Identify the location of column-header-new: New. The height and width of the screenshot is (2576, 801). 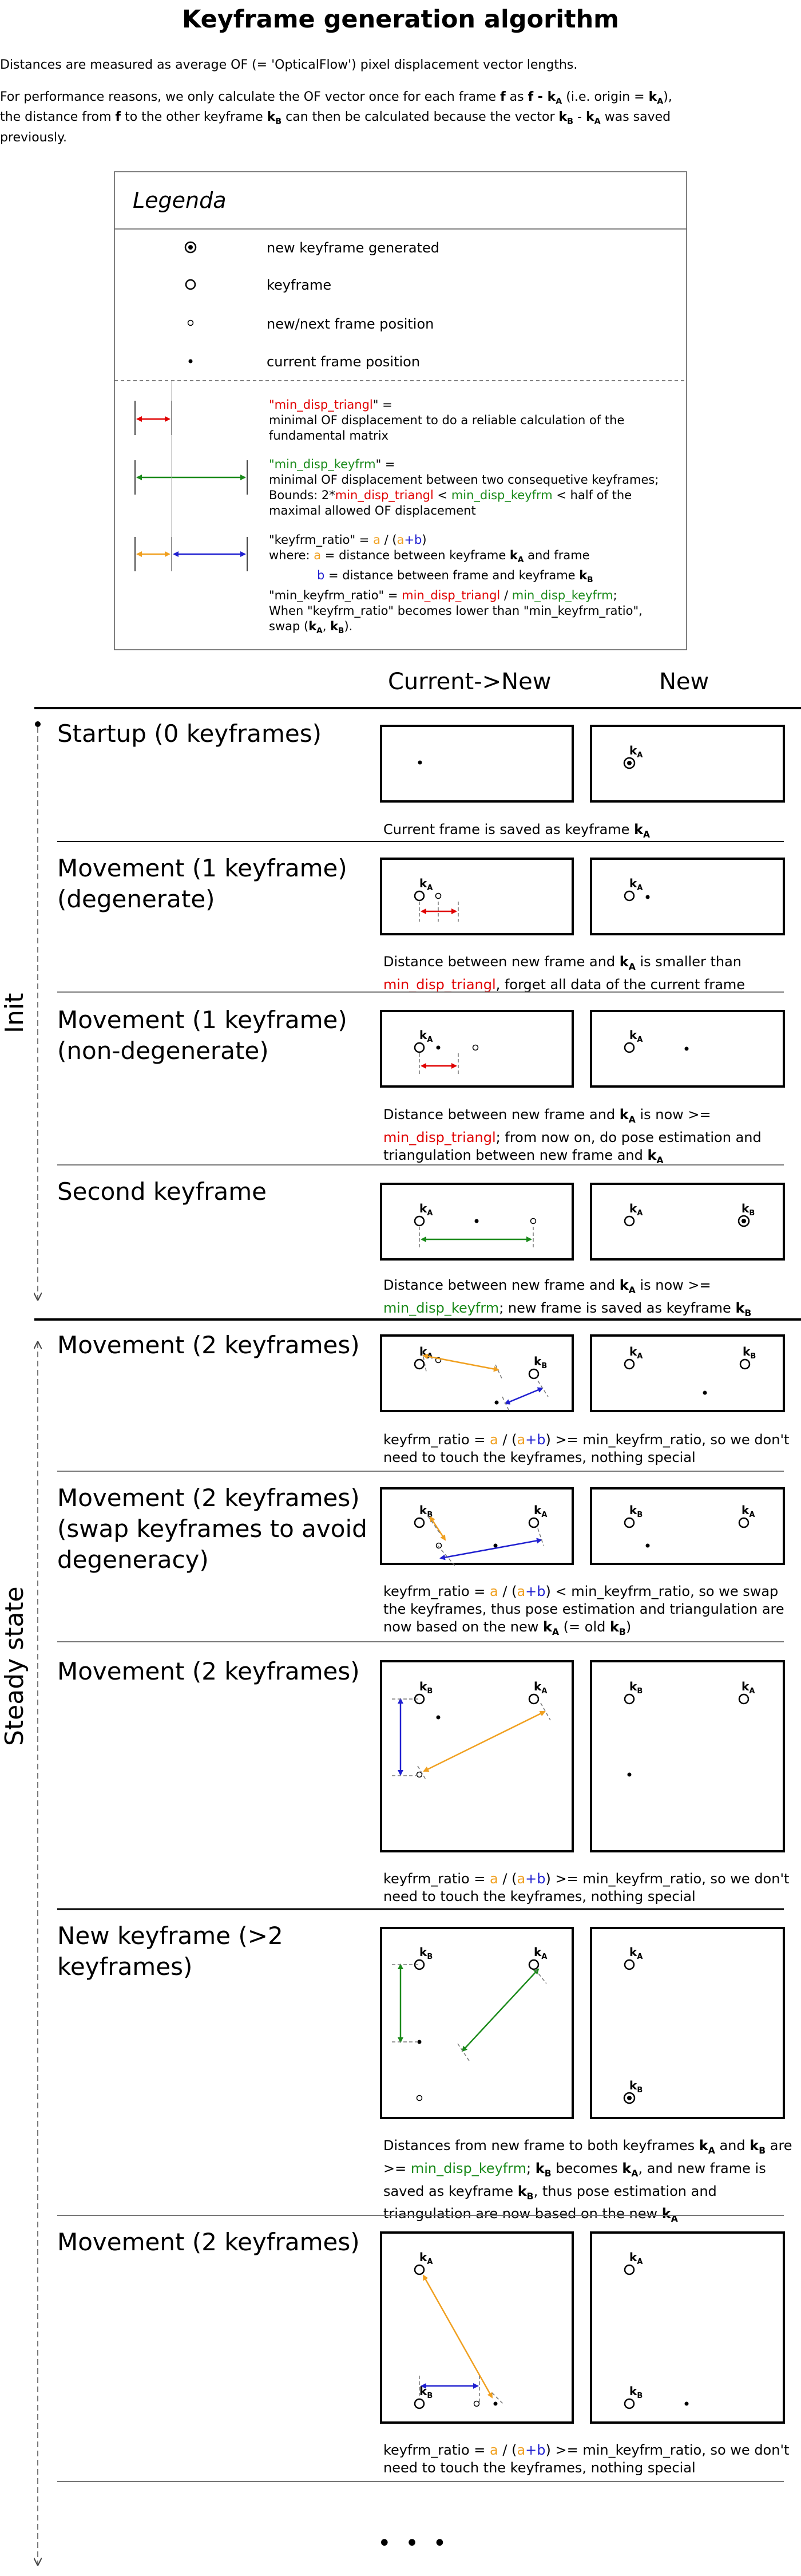
(684, 682).